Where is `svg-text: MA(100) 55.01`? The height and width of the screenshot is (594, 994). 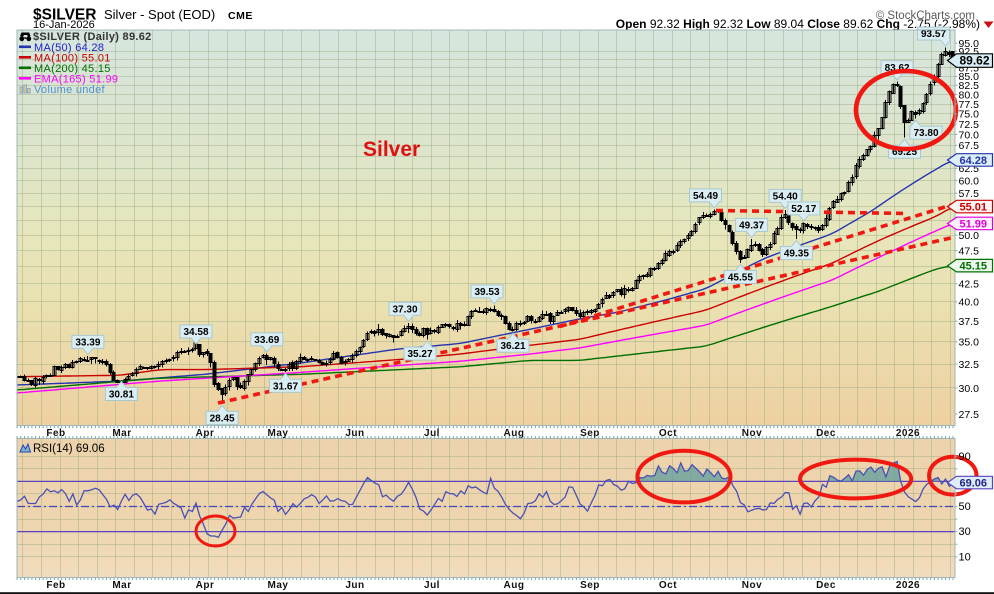
svg-text: MA(100) 55.01 is located at coordinates (72, 59).